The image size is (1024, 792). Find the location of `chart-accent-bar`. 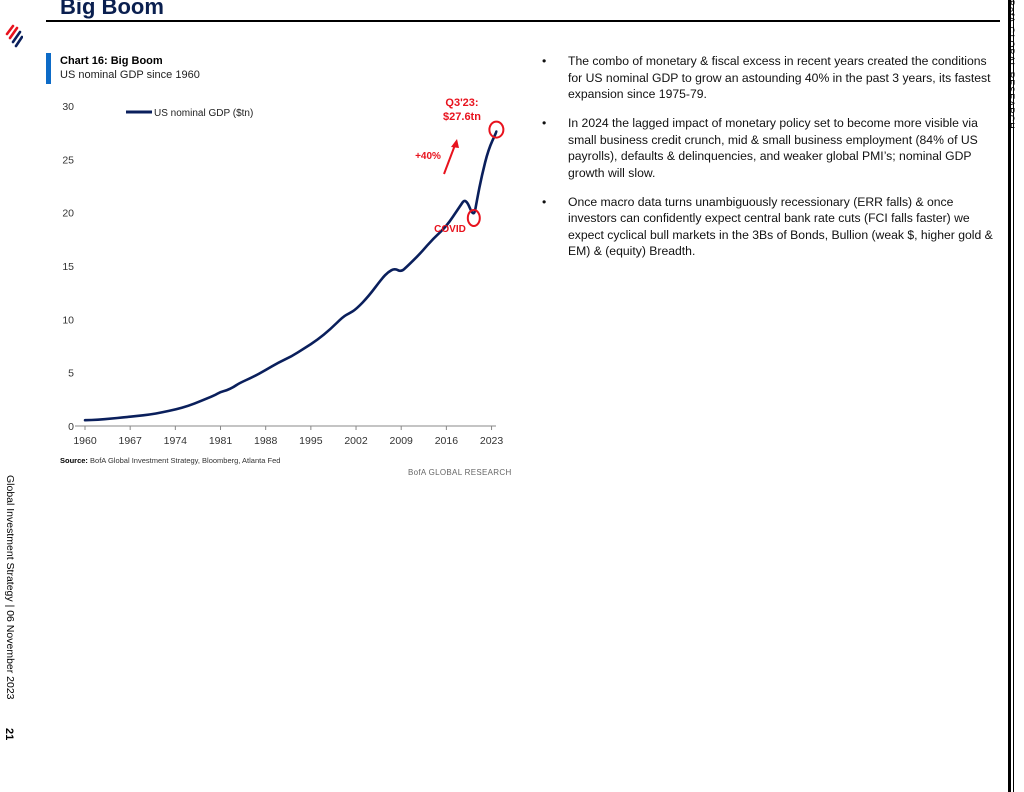

chart-accent-bar is located at coordinates (48, 68).